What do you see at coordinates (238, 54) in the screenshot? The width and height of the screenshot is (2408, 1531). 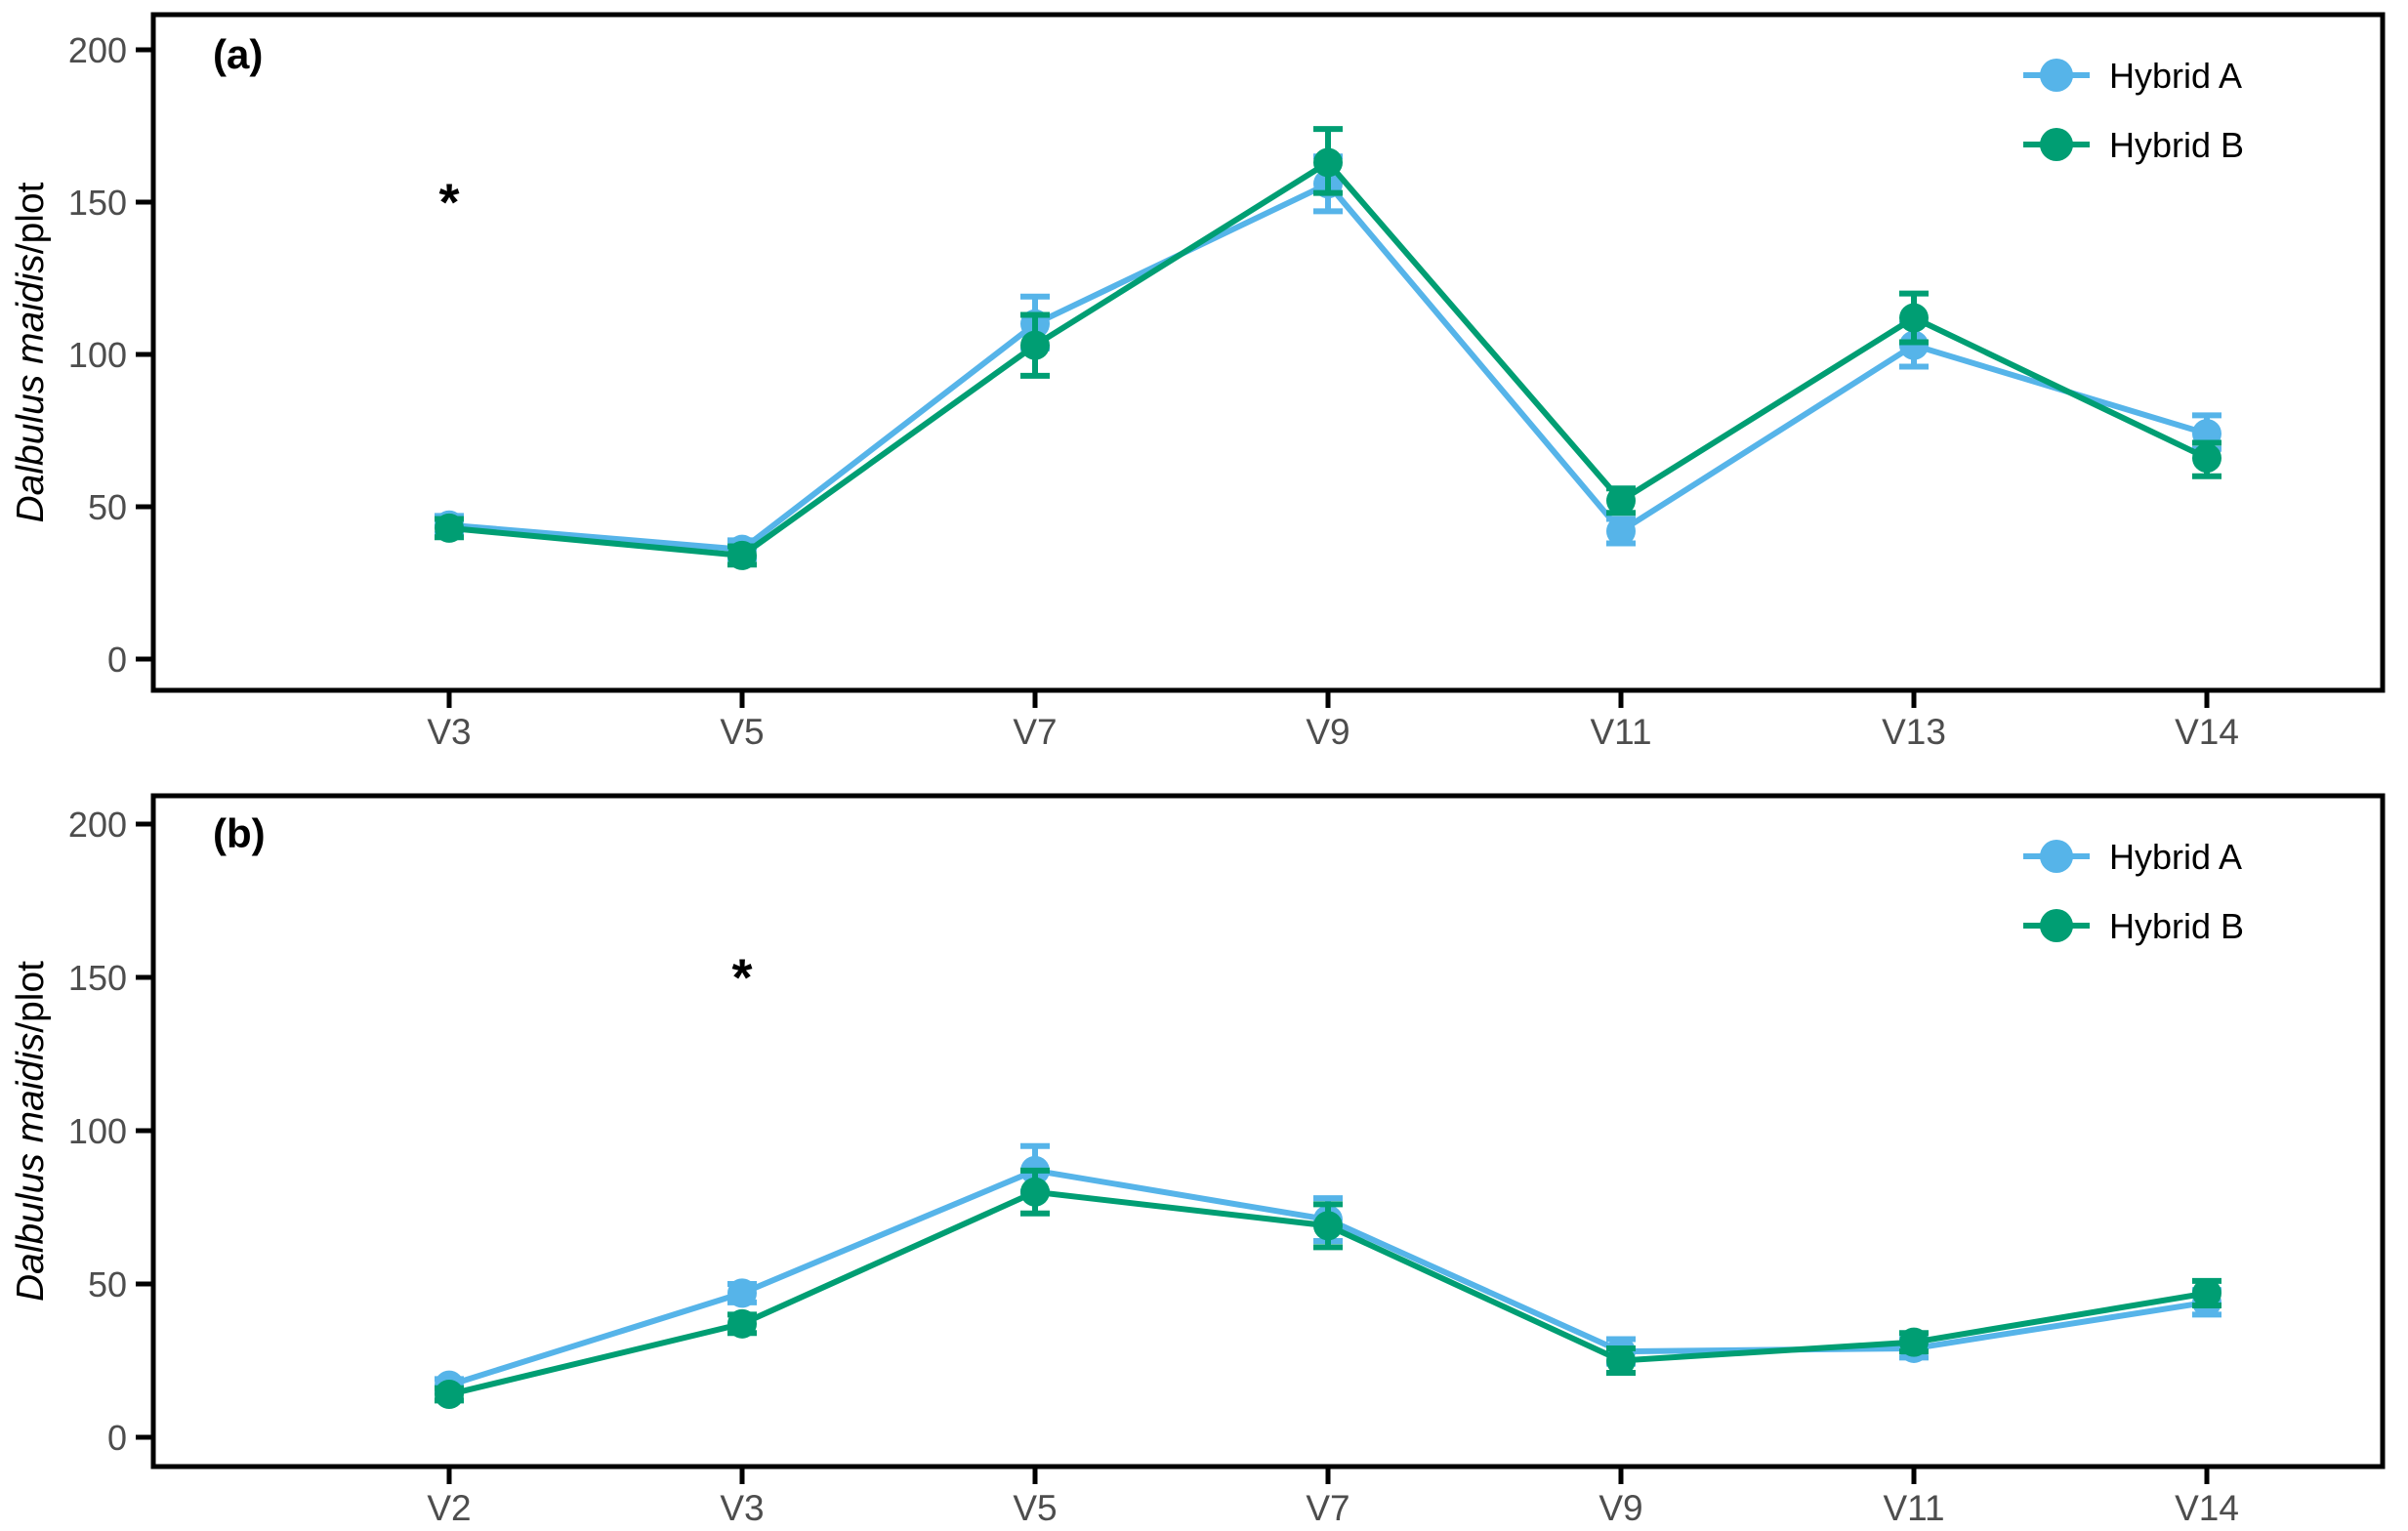 I see `panel-label: (a)` at bounding box center [238, 54].